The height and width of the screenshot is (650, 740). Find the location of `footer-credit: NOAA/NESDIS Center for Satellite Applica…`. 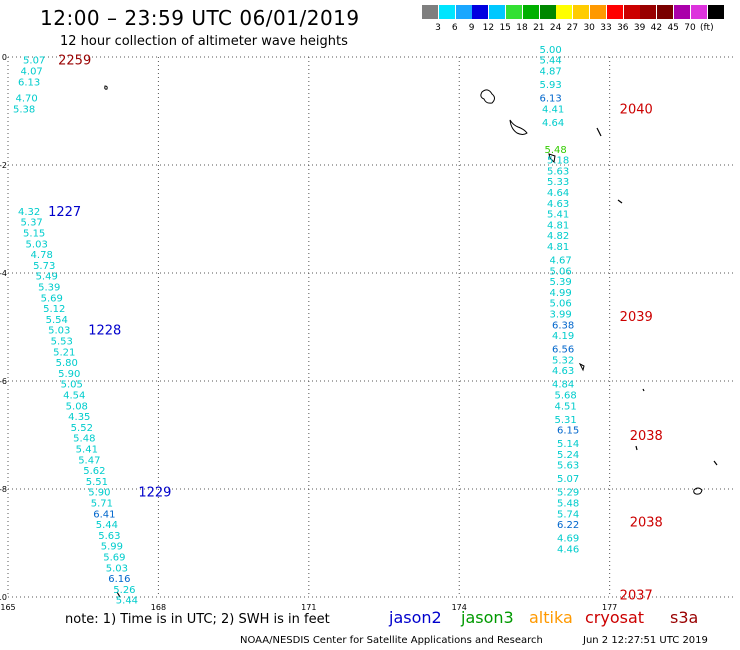

footer-credit: NOAA/NESDIS Center for Satellite Applica… is located at coordinates (391, 640).